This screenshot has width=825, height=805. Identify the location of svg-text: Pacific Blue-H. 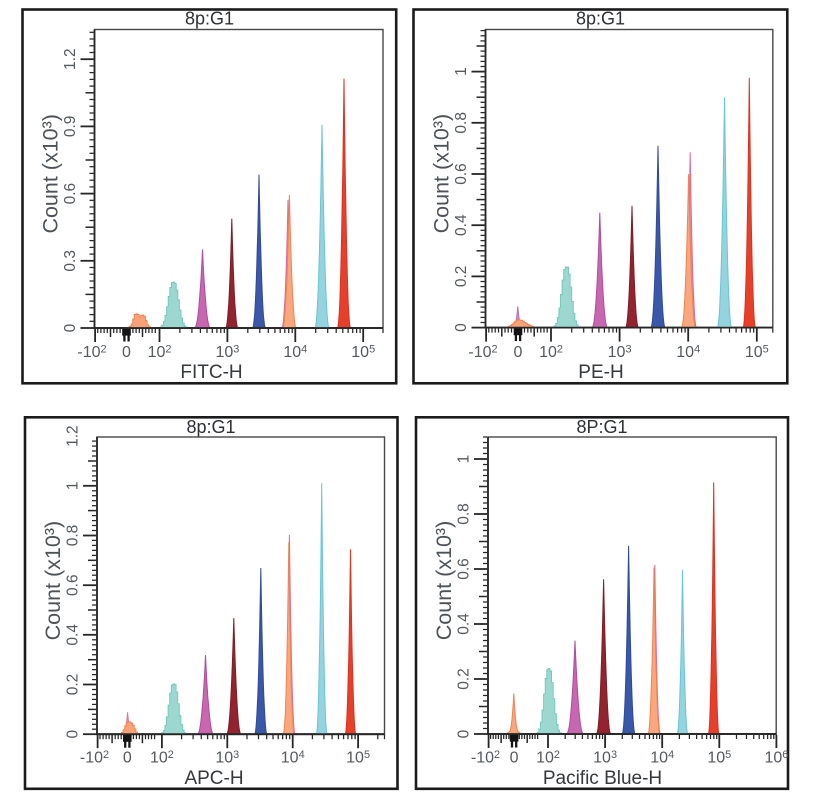
(602, 778).